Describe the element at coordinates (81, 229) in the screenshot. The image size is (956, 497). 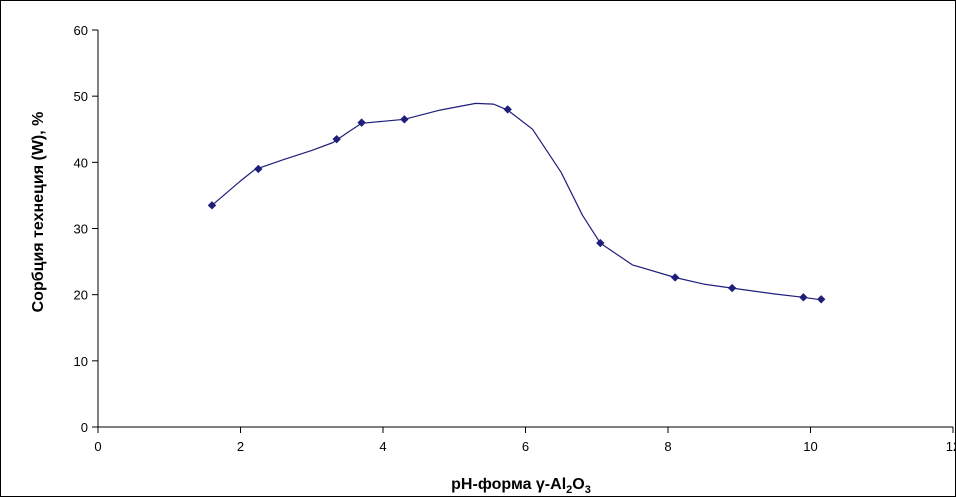
I see `y-tick-label: 30` at that location.